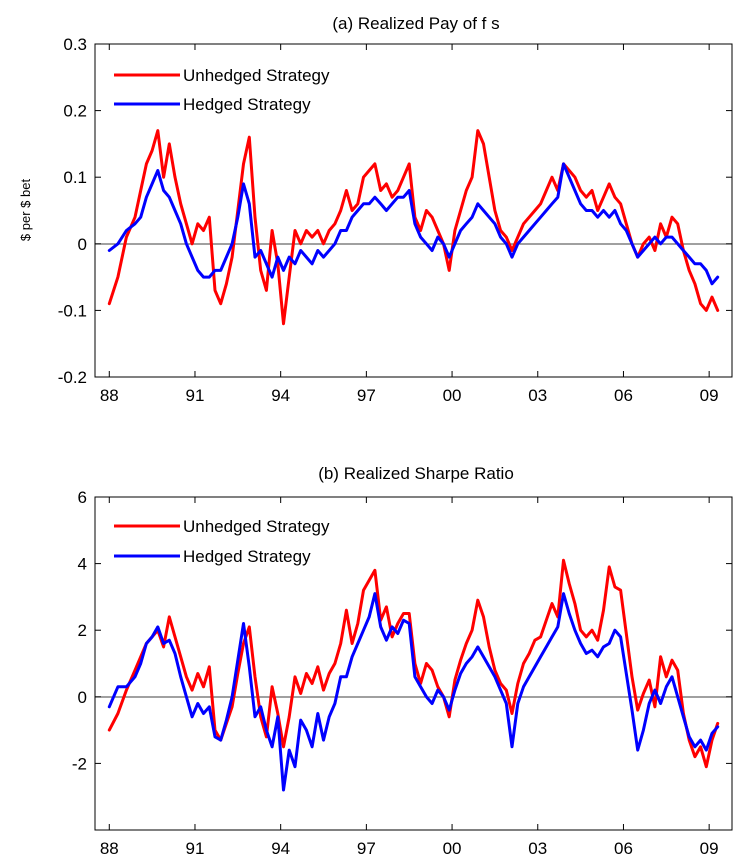  Describe the element at coordinates (222, 541) in the screenshot. I see `panel-b-legend: Unhedged Strategy Hedged Strategy` at that location.